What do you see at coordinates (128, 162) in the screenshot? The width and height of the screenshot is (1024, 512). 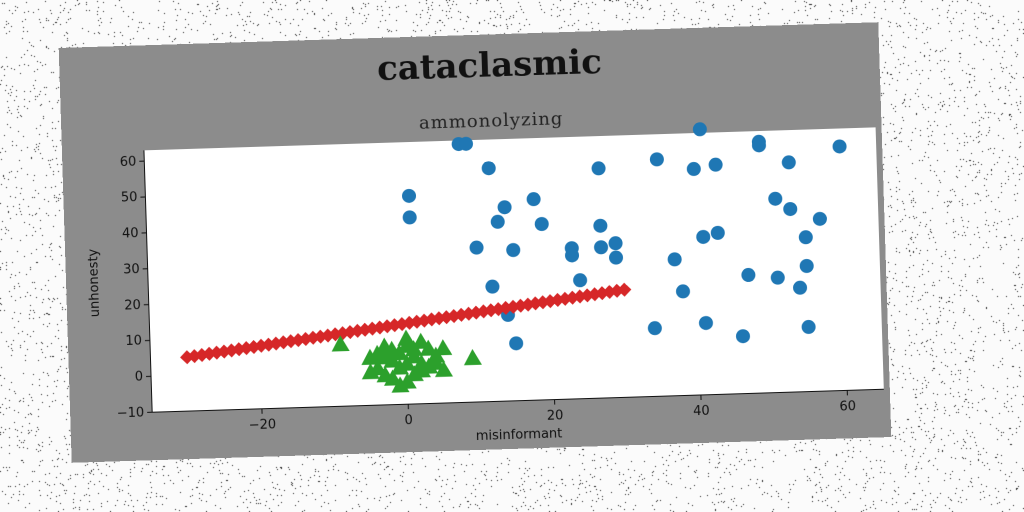 I see `y-tick-label: 60` at bounding box center [128, 162].